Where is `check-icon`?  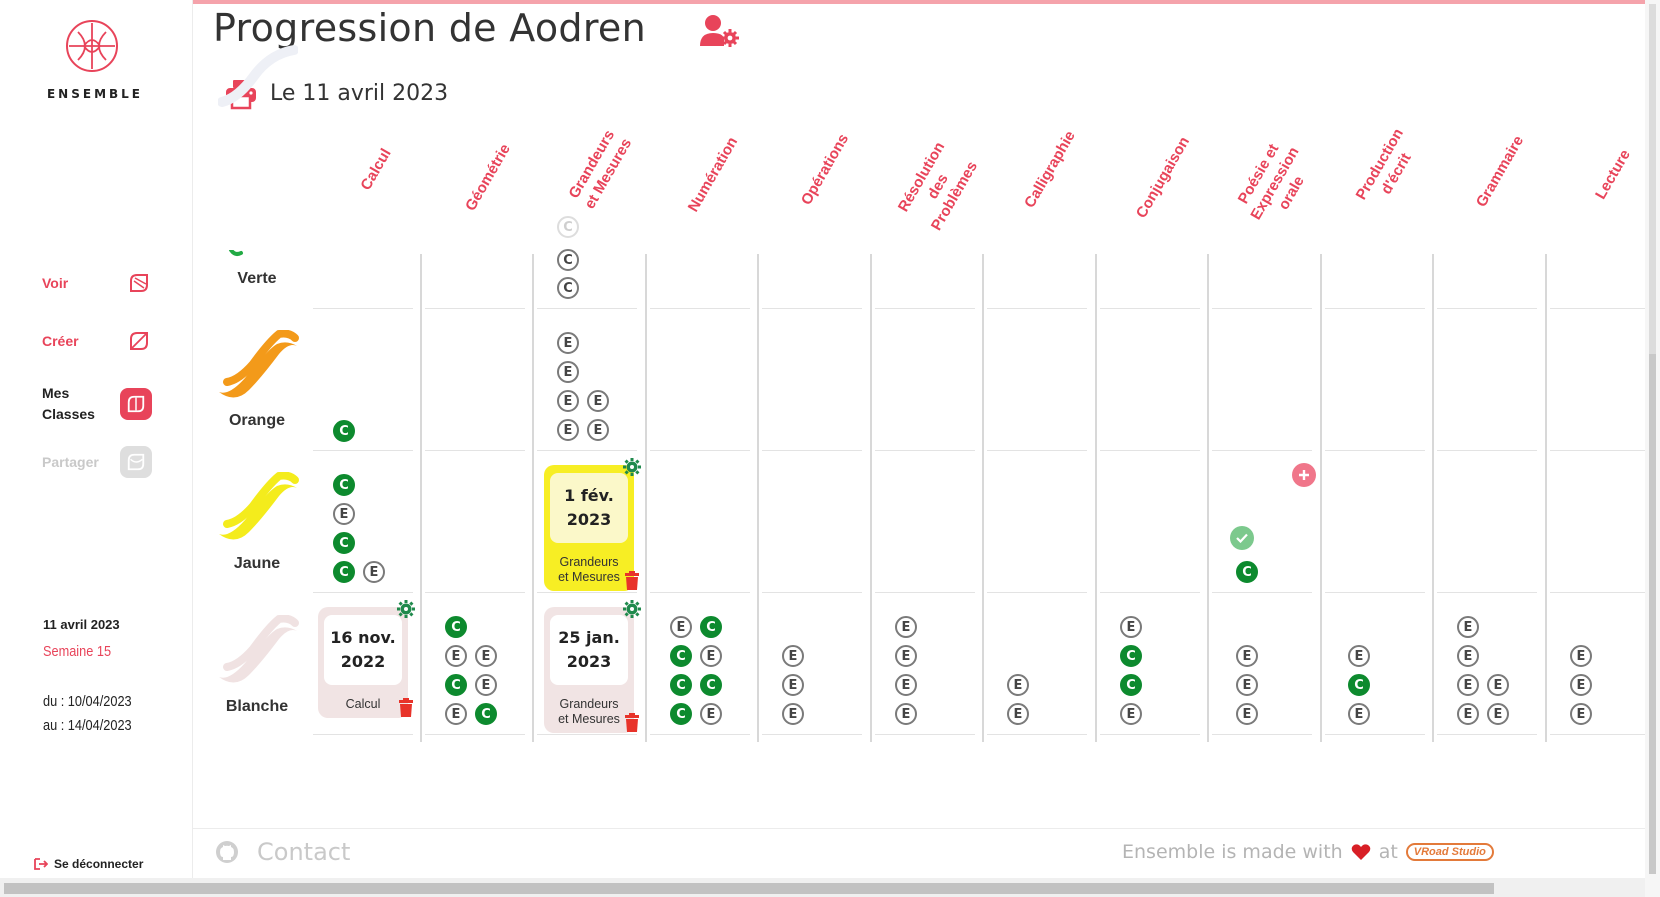
check-icon is located at coordinates (1242, 538).